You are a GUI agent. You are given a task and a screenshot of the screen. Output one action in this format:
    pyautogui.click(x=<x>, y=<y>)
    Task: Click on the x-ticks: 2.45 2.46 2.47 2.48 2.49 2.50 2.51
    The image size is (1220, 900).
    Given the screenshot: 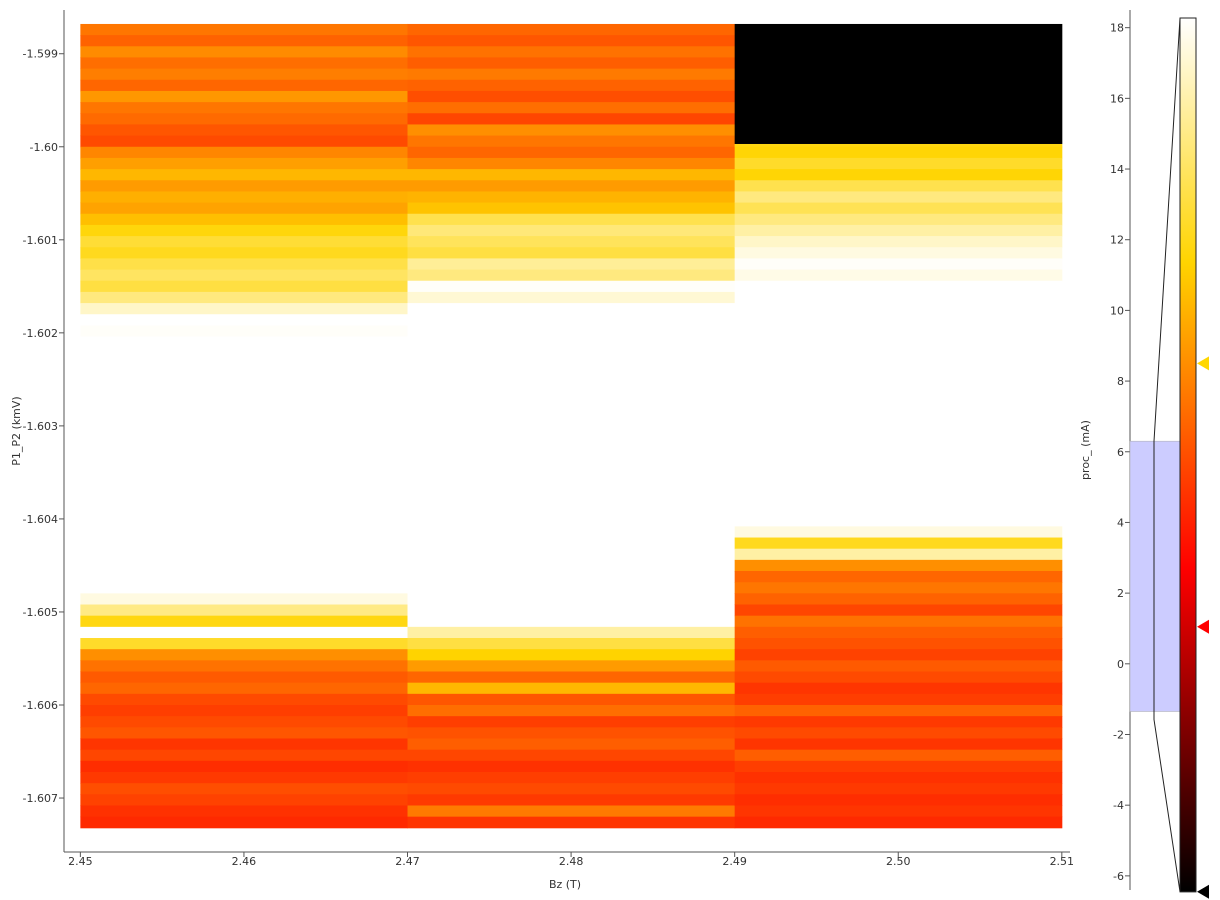 What is the action you would take?
    pyautogui.click(x=571, y=860)
    